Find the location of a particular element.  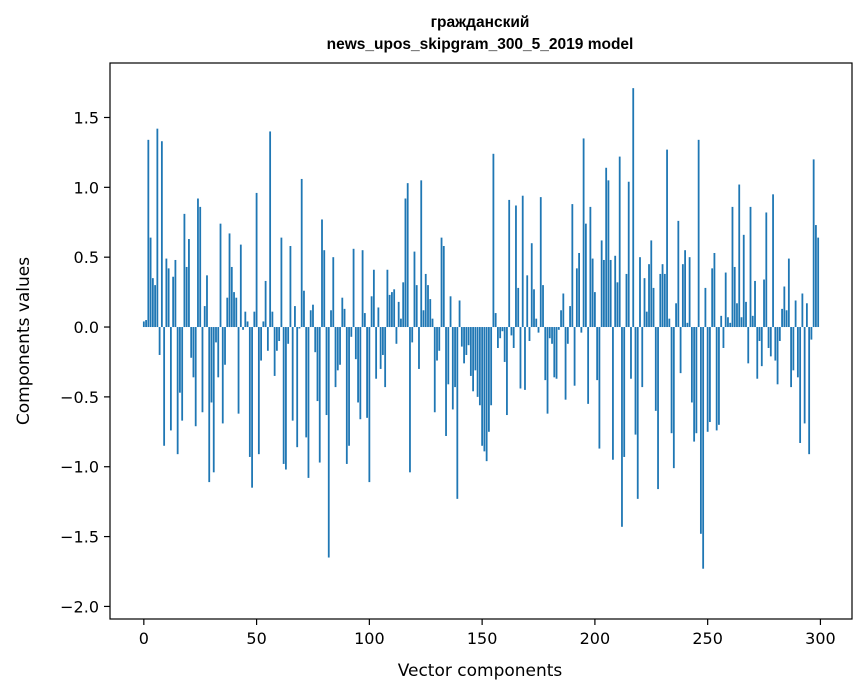

y-tick-label: −1.5 is located at coordinates (79, 537).